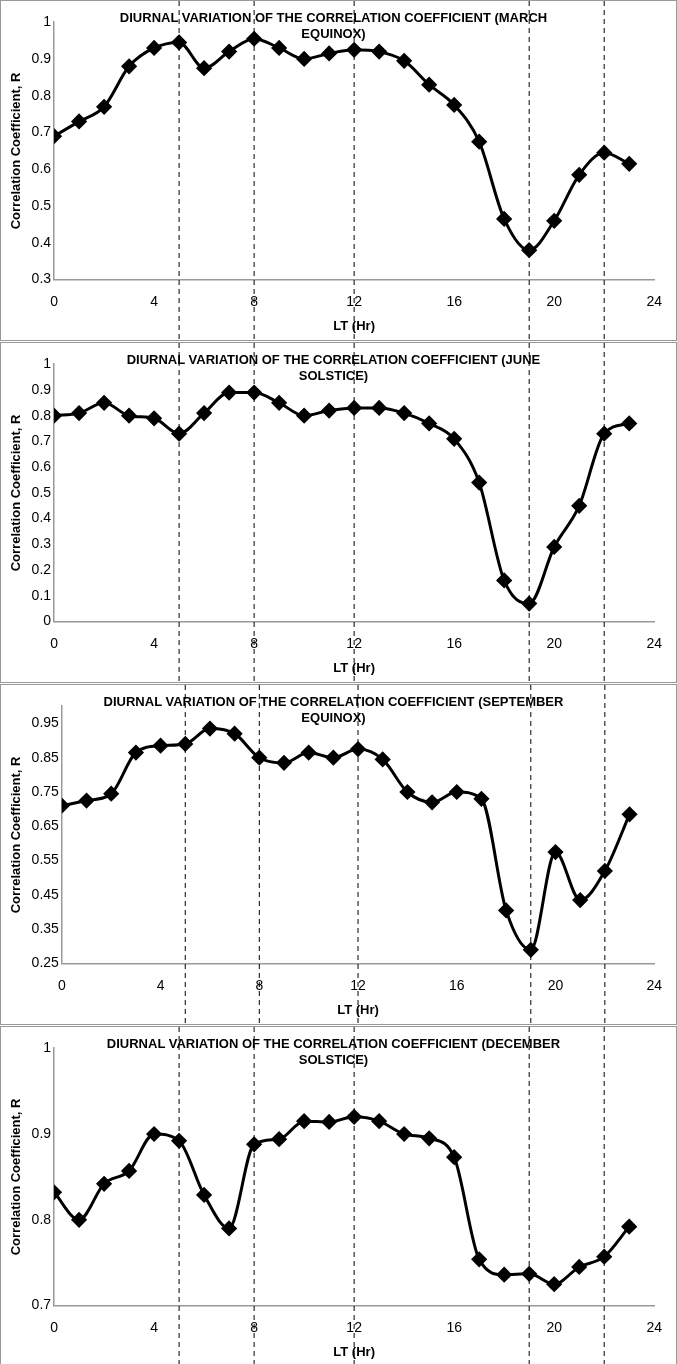 The height and width of the screenshot is (1364, 677). Describe the element at coordinates (45, 893) in the screenshot. I see `y-tick-label: 0.45` at that location.